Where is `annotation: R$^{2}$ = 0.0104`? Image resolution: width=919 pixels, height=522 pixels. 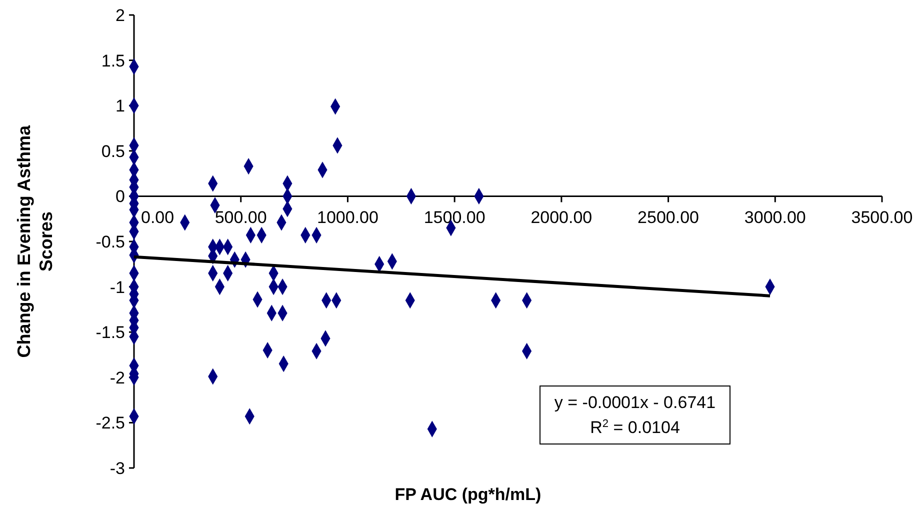 annotation: R$^{2}$ = 0.0104 is located at coordinates (635, 427).